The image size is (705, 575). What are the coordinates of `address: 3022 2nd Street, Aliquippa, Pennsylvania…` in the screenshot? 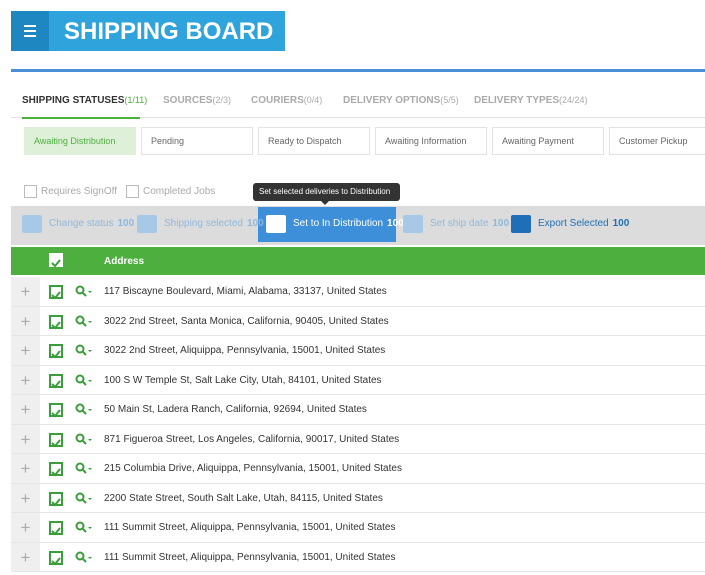 It's located at (245, 350).